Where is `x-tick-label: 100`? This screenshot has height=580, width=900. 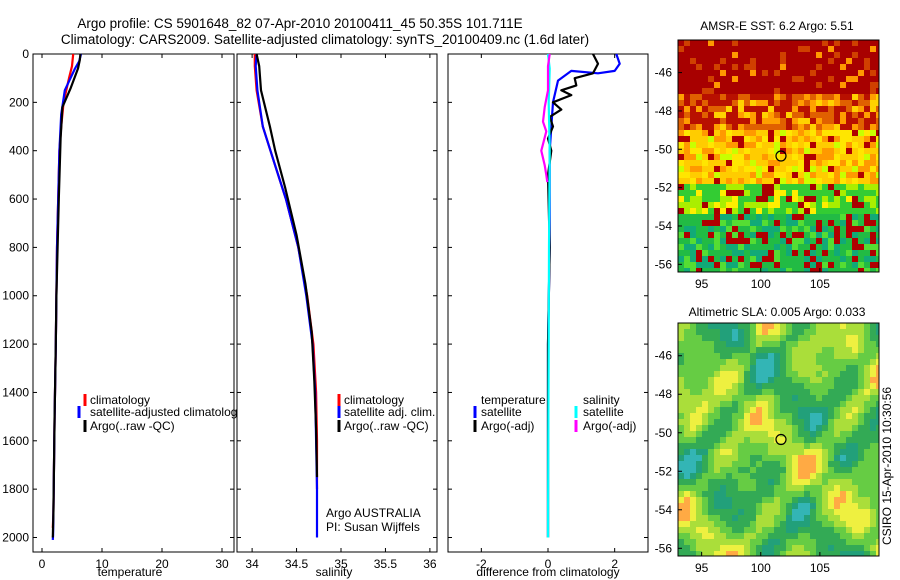 x-tick-label: 100 is located at coordinates (761, 568).